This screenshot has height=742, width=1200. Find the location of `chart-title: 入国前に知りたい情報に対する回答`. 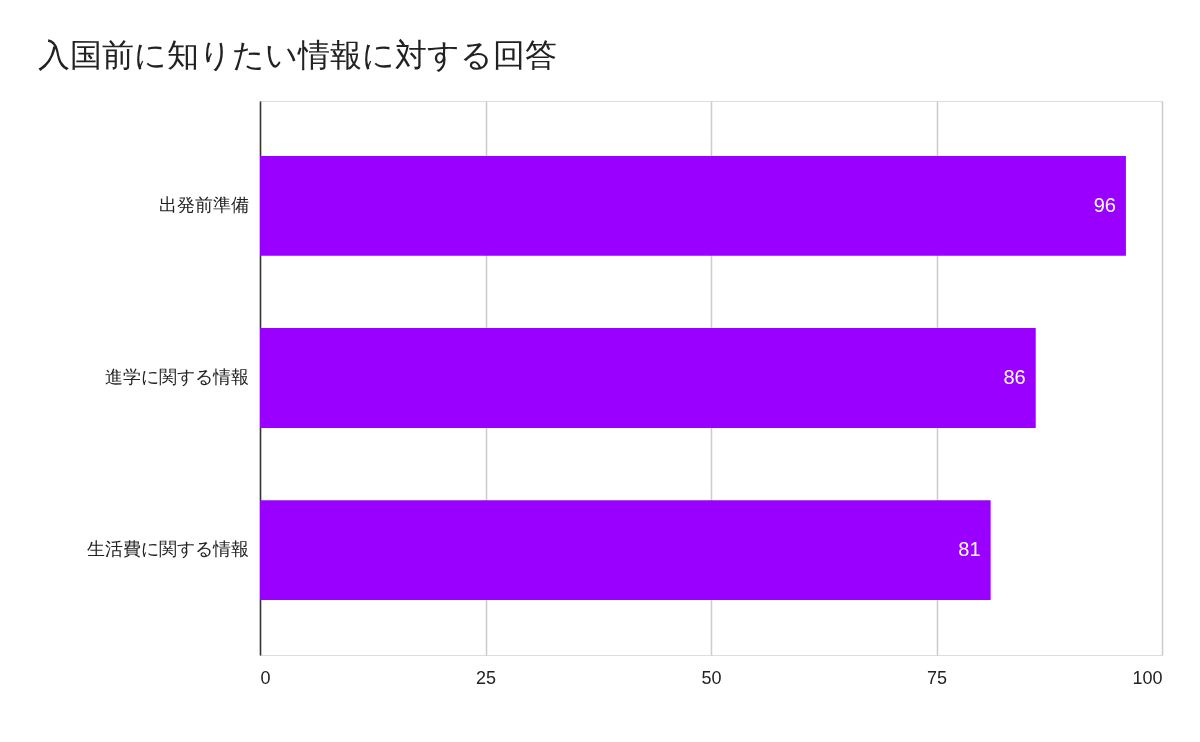

chart-title: 入国前に知りたい情報に対する回答 is located at coordinates (297, 55).